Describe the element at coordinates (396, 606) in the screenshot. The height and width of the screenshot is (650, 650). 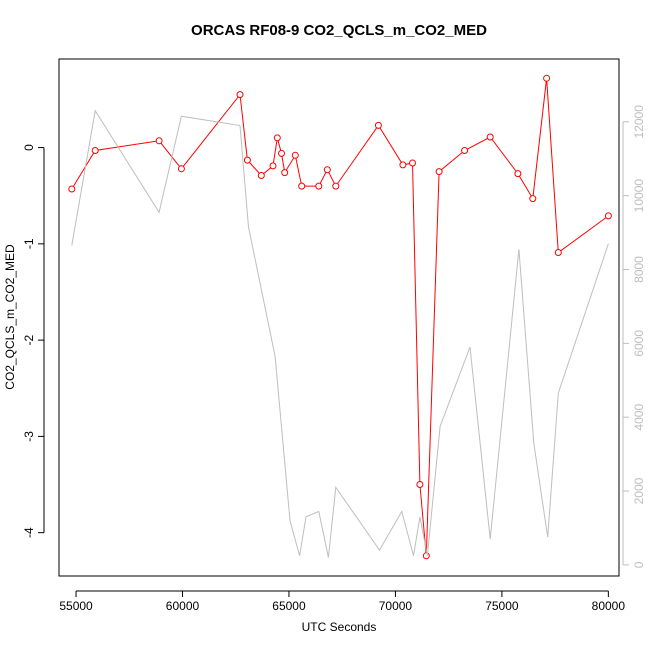
I see `x-tick-label-3: 70000` at that location.